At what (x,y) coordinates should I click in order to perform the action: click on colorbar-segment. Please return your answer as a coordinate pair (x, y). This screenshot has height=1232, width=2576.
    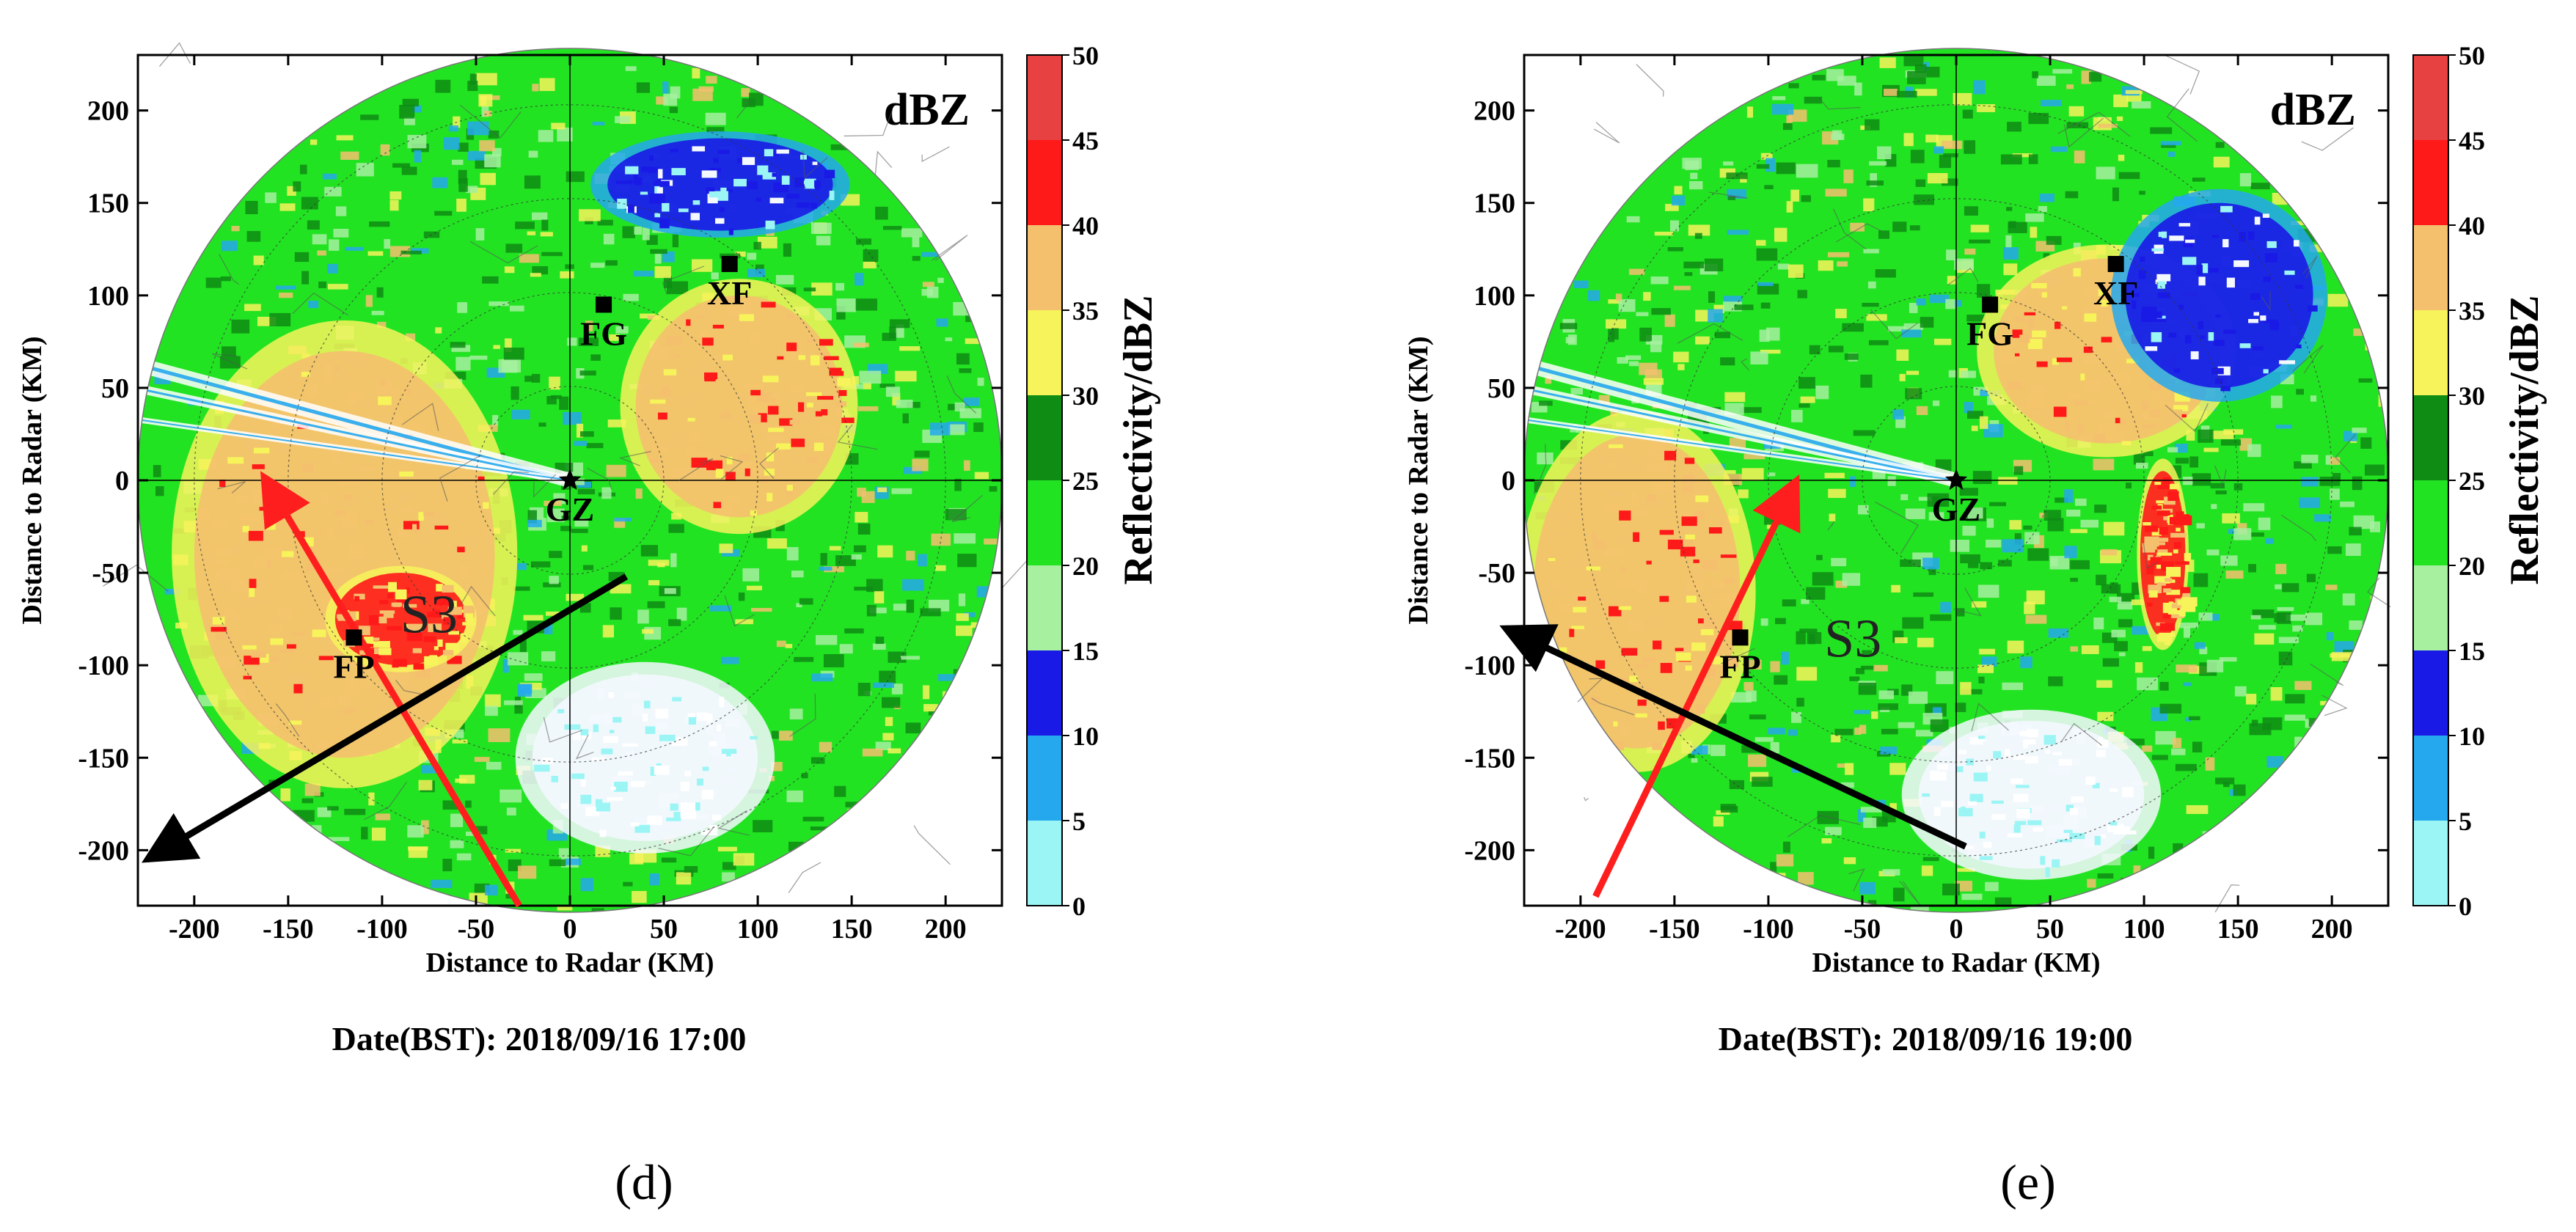
    Looking at the image, I should click on (1044, 437).